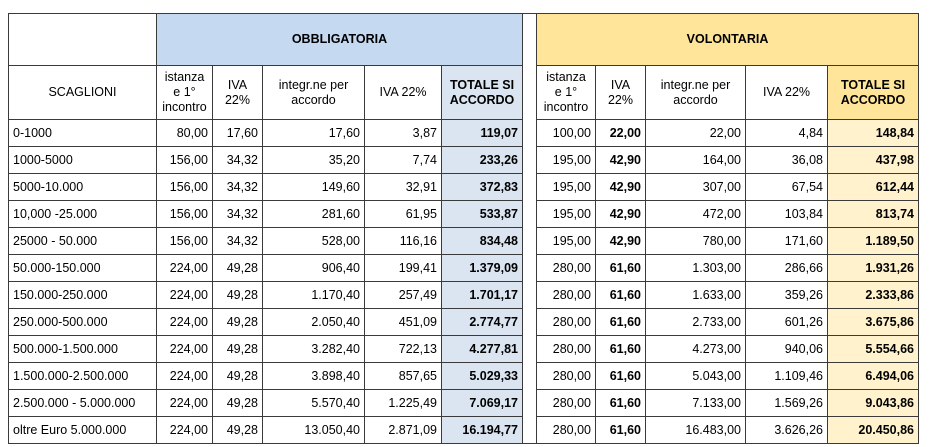 The image size is (938, 447). I want to click on cell-scaglione: 5000-10.000, so click(82, 187).